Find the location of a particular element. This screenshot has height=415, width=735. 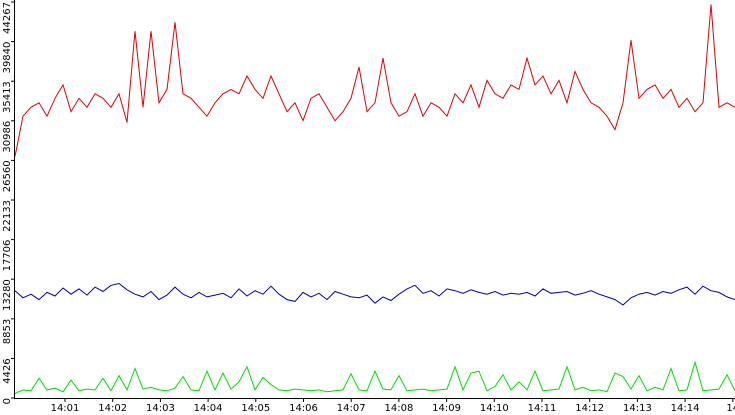

y-tick-label: 44267 is located at coordinates (7, 18).